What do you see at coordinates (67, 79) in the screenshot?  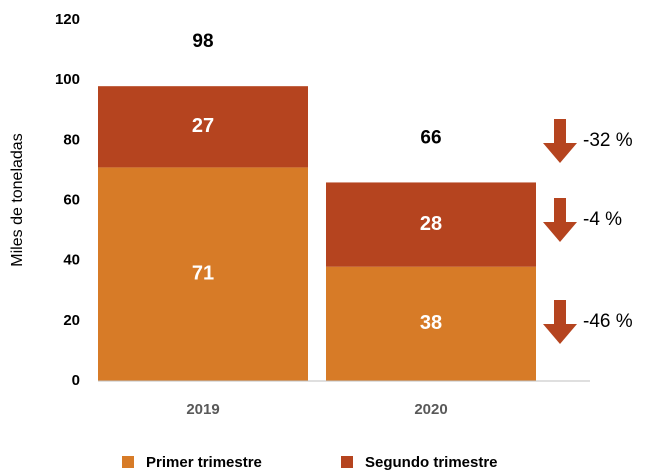 I see `y-tick-label: 100` at bounding box center [67, 79].